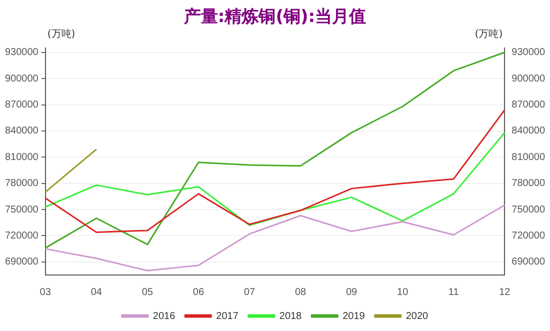  What do you see at coordinates (529, 210) in the screenshot?
I see `y2-tick-label: 750000` at bounding box center [529, 210].